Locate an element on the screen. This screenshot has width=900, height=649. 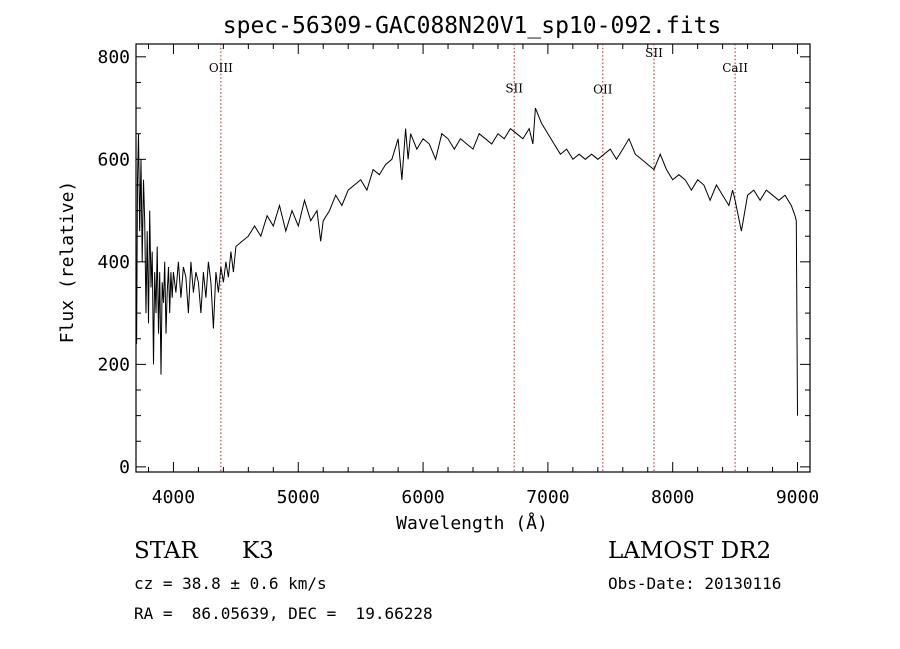
x-axis-title: Wavelength (Å) is located at coordinates (472, 523).